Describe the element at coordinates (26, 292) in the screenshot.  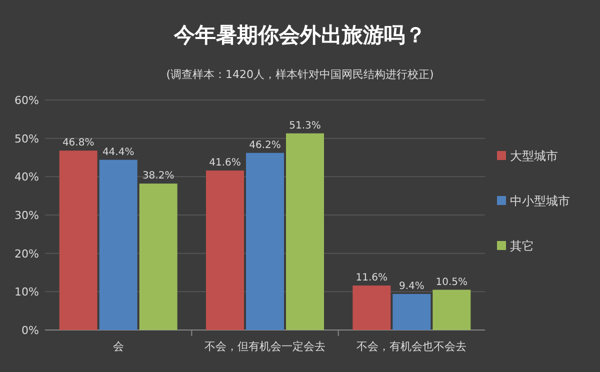
I see `y-tick-label: 10%` at that location.